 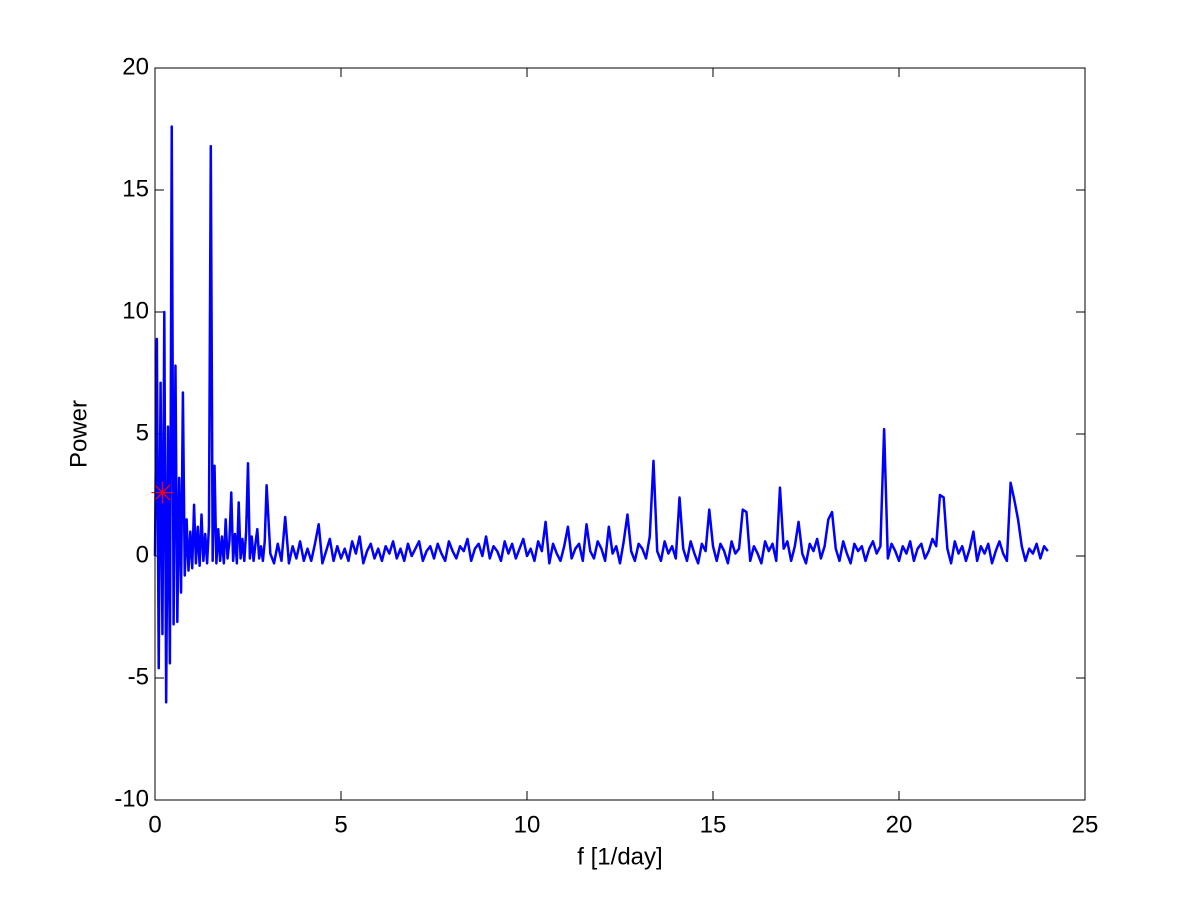 What do you see at coordinates (142, 554) in the screenshot?
I see `y-tick-label: 0` at bounding box center [142, 554].